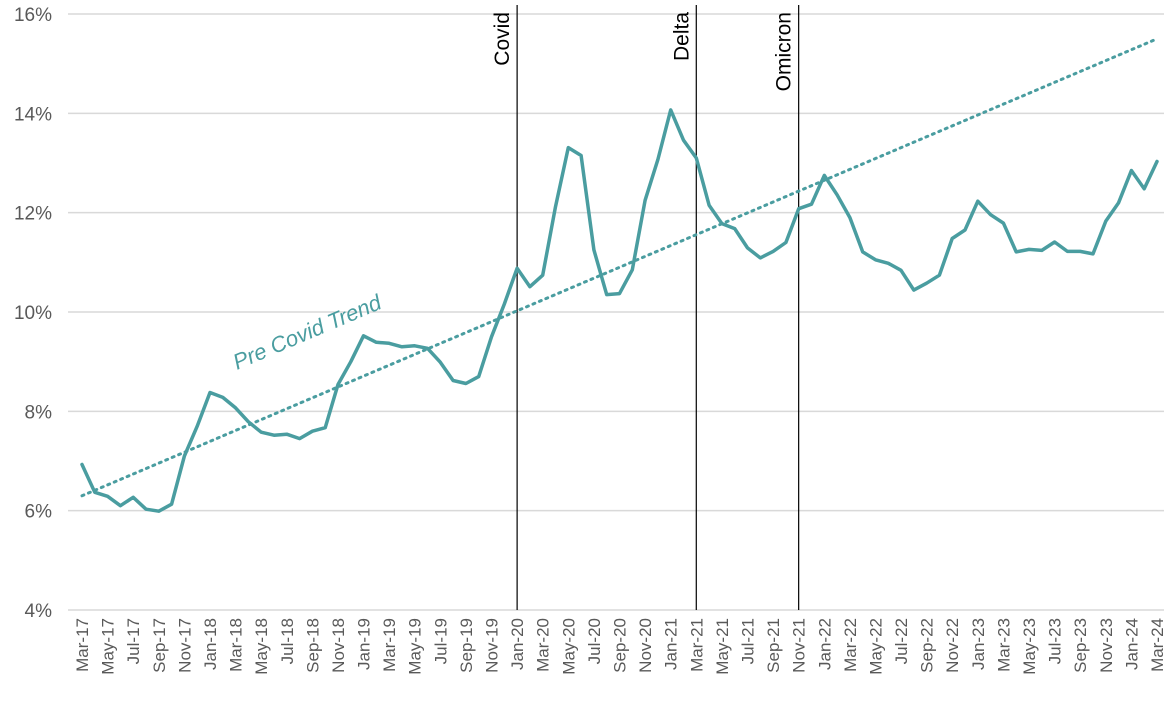 The width and height of the screenshot is (1173, 706). I want to click on x-tick-label: May-22, so click(875, 646).